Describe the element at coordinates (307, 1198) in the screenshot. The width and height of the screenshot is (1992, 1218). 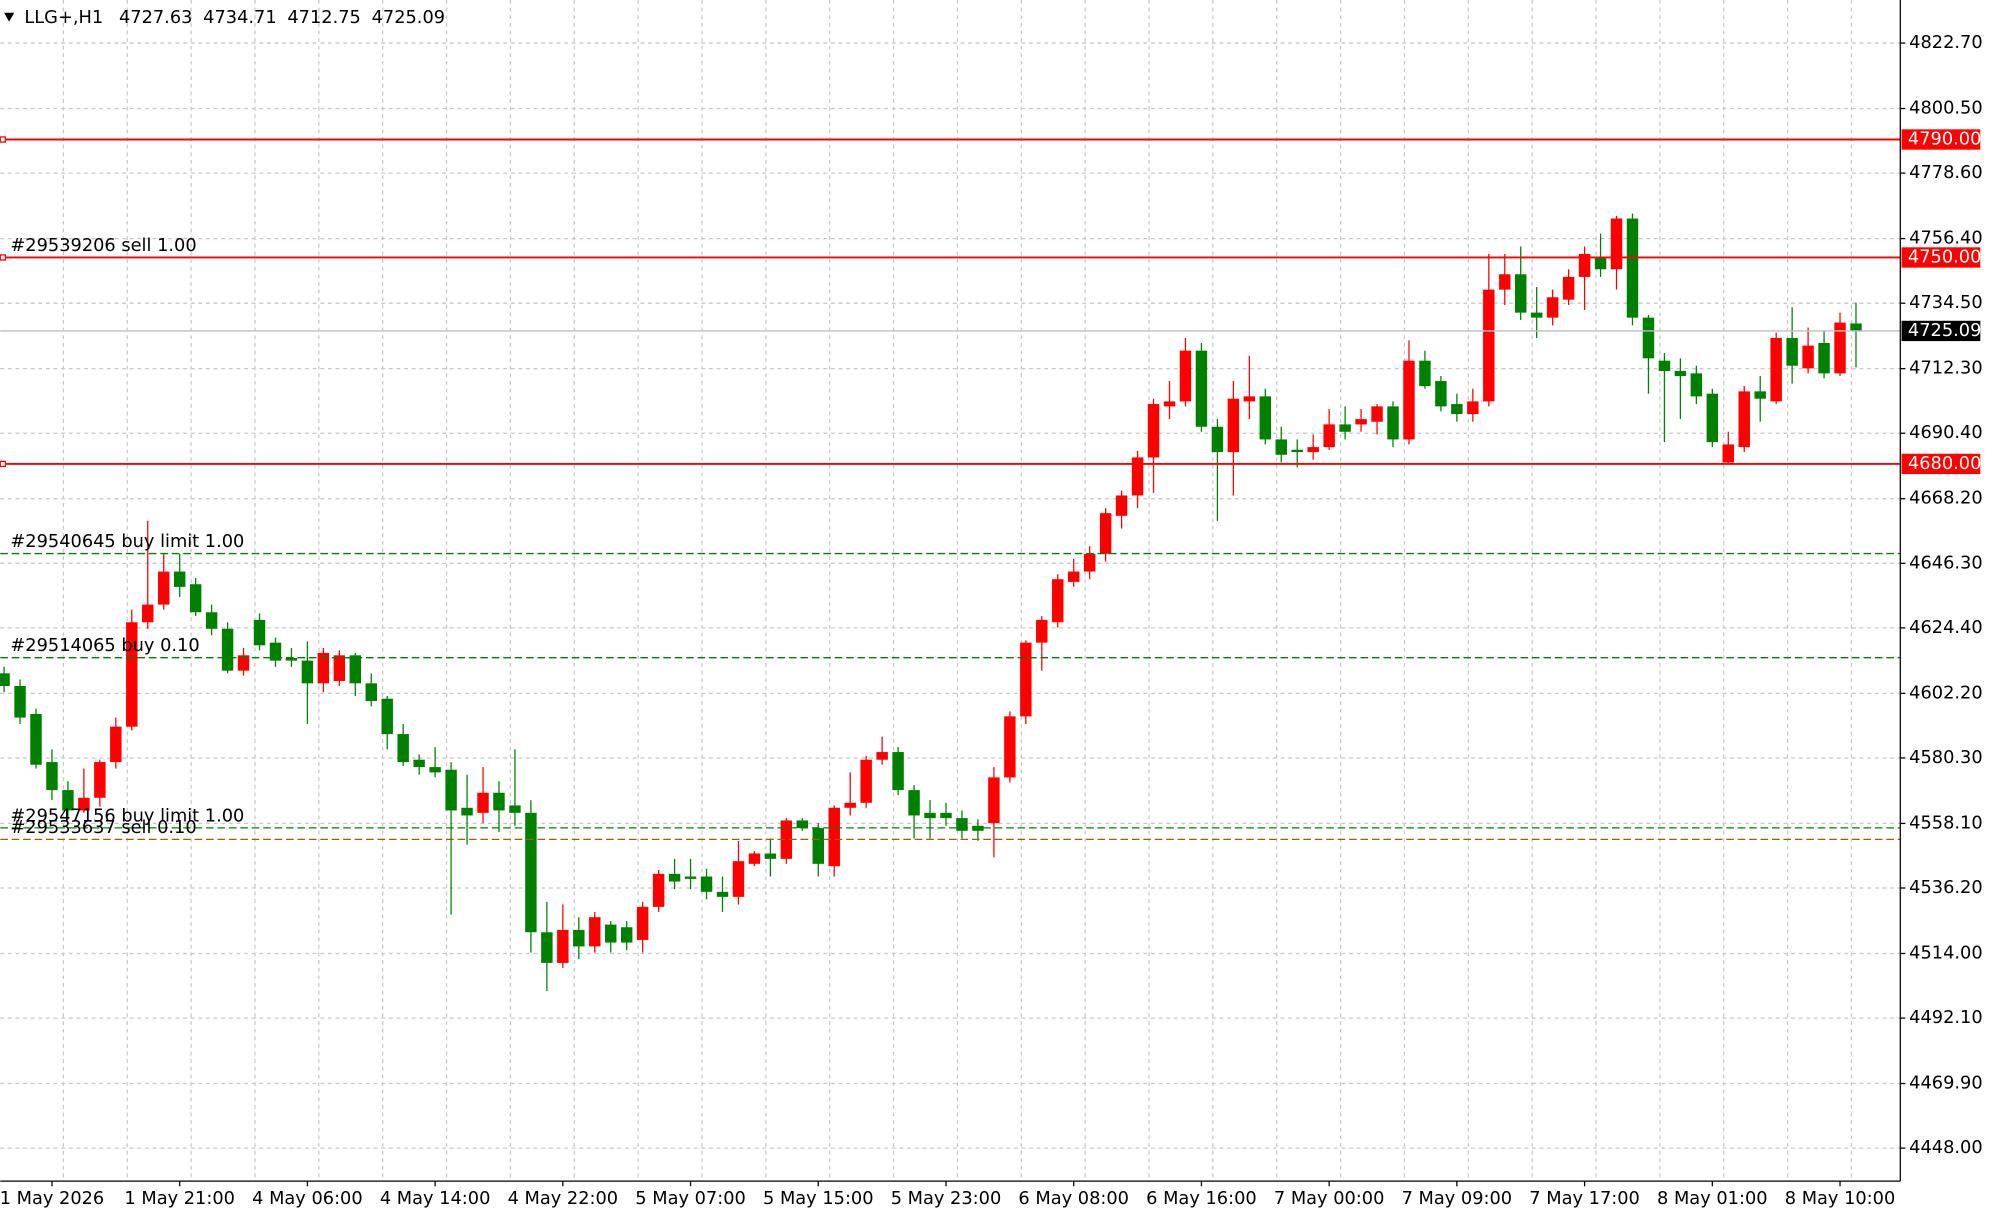
I see `x-tick-label: 4 May 06:00` at that location.